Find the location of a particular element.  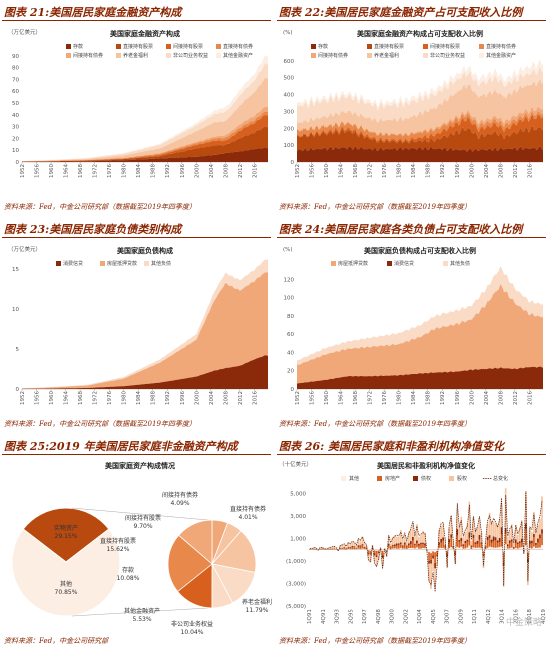

pie-label: 存款 is located at coordinates (128, 570).